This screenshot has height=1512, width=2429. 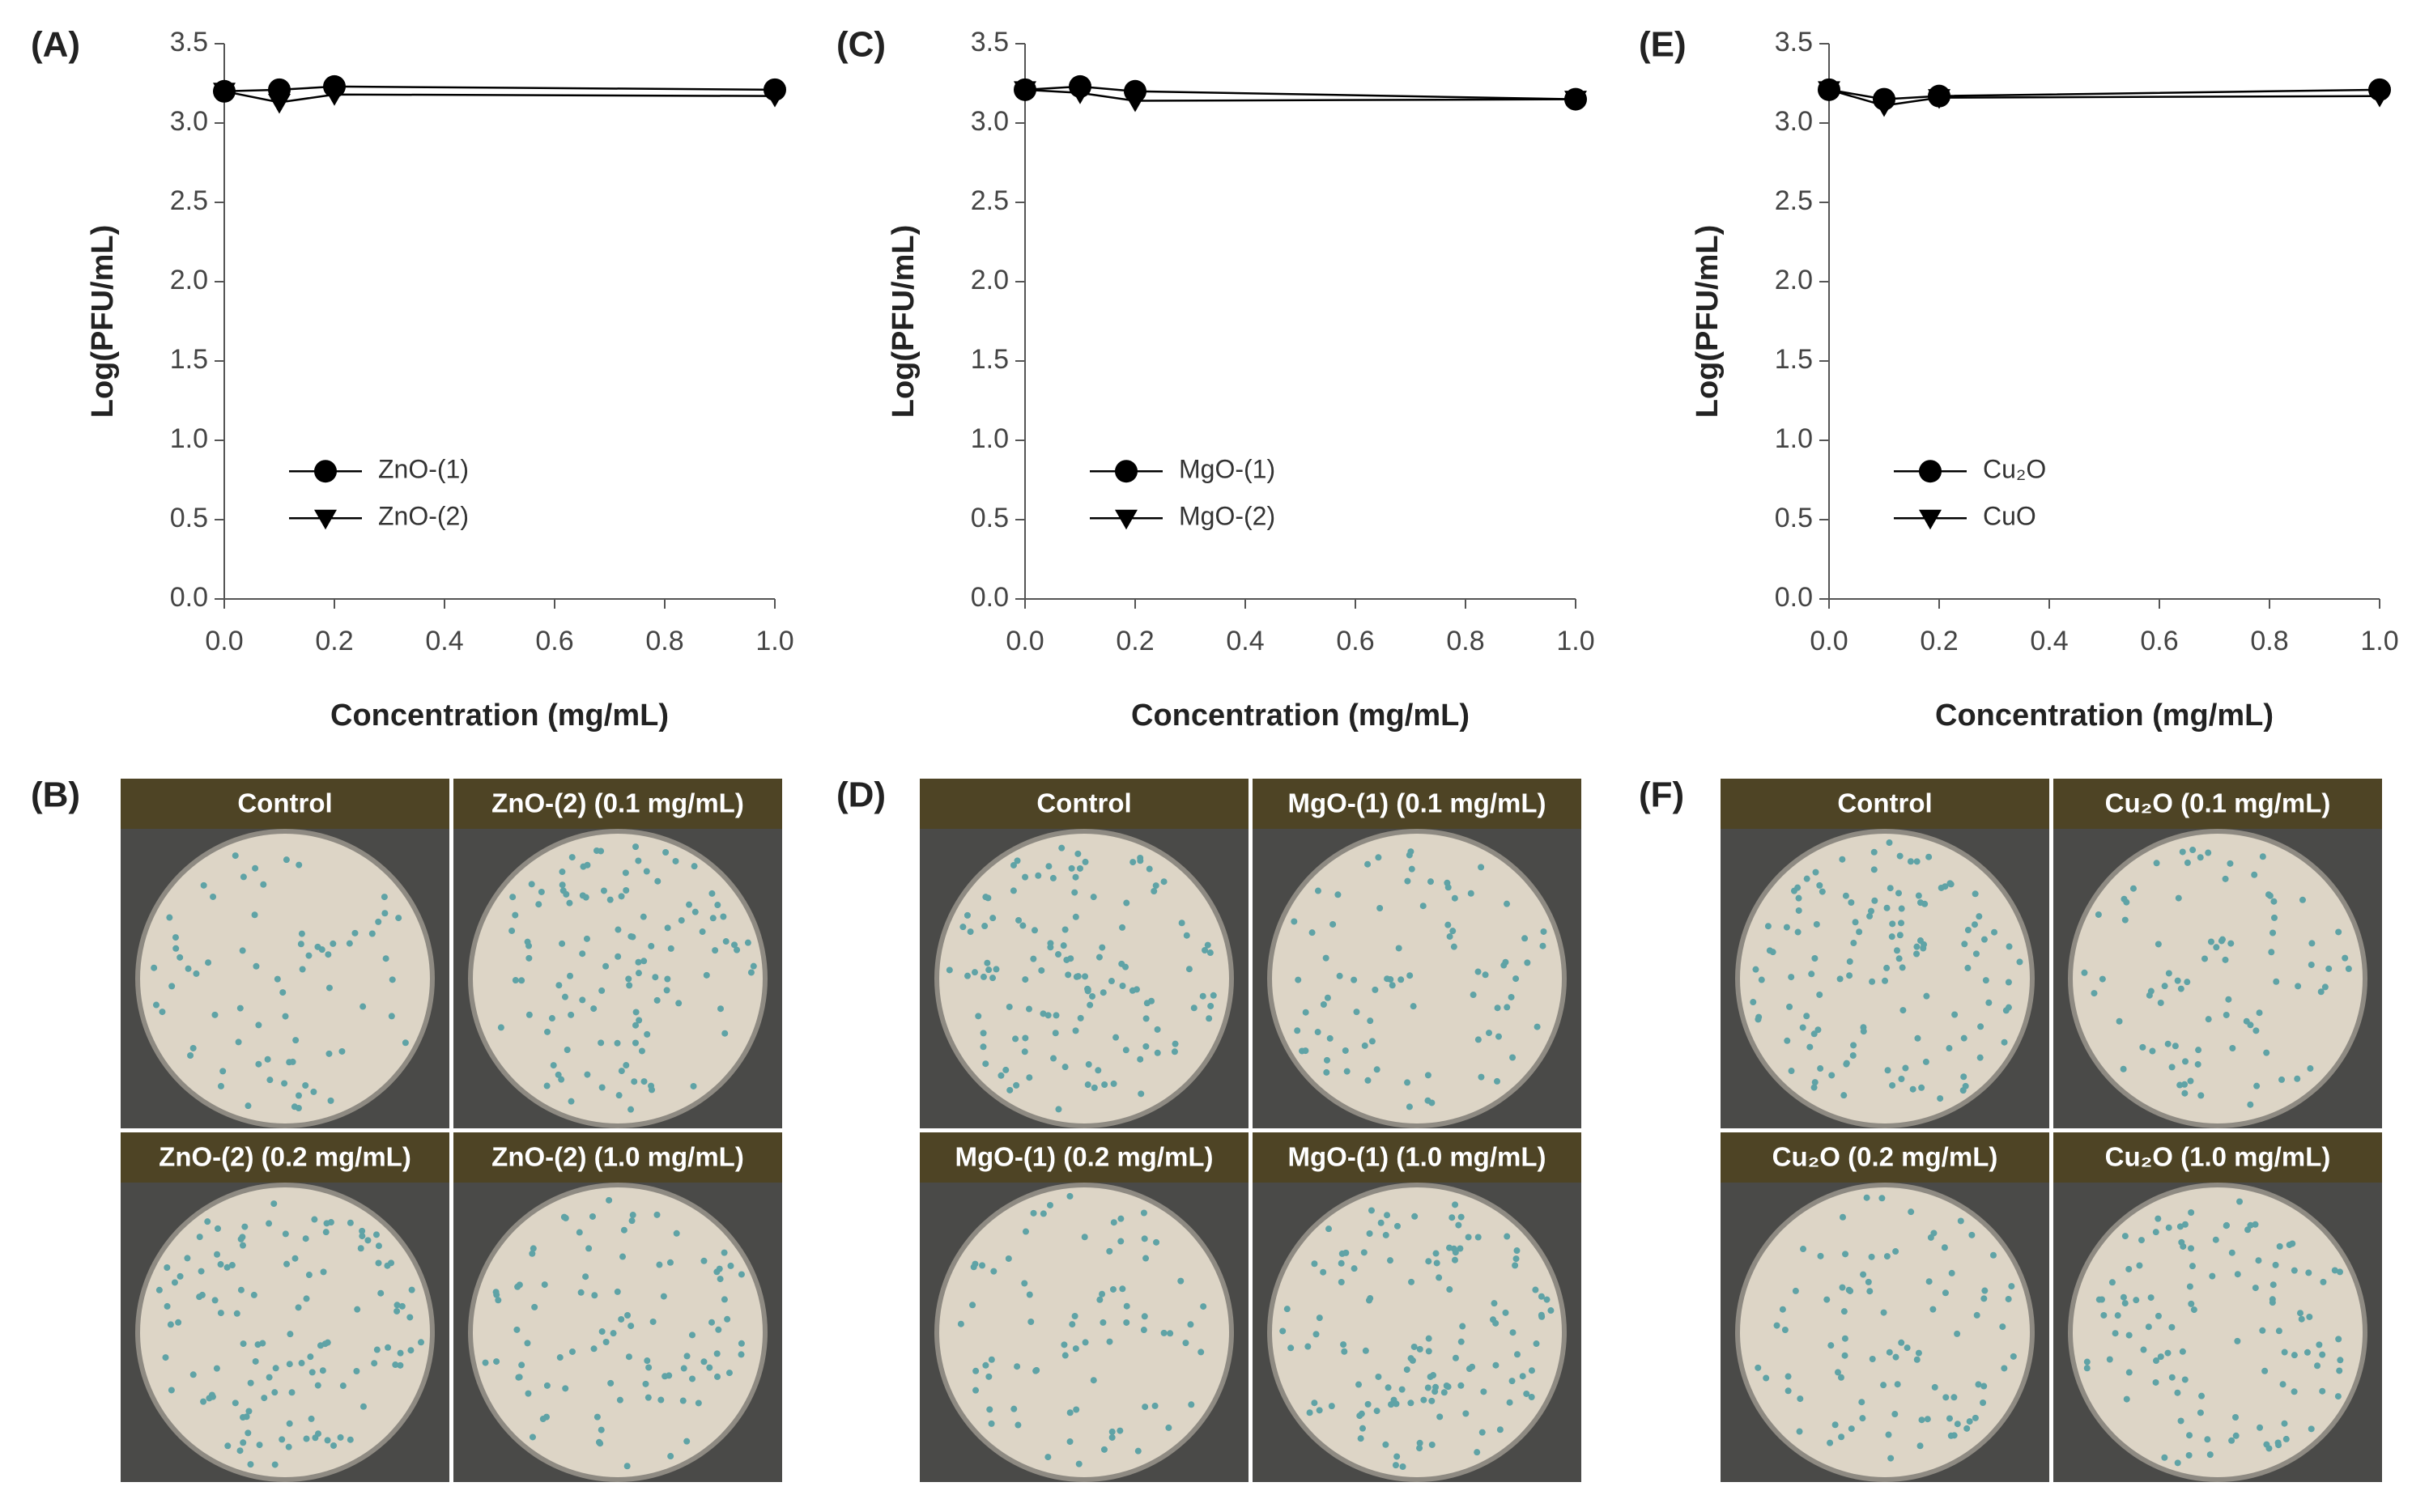 I want to click on x-tick-label: 0.0, so click(x=1025, y=641).